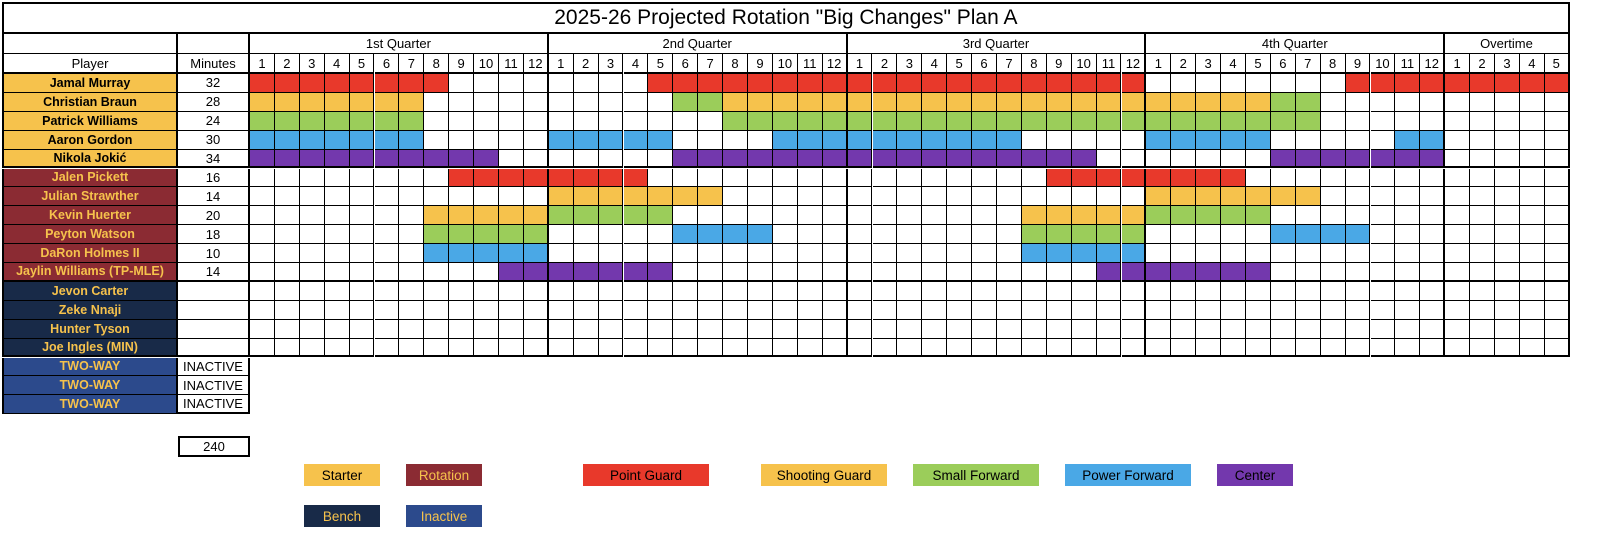 The image size is (1600, 534). Describe the element at coordinates (214, 83) in the screenshot. I see `player-minutes-cell: 32` at that location.